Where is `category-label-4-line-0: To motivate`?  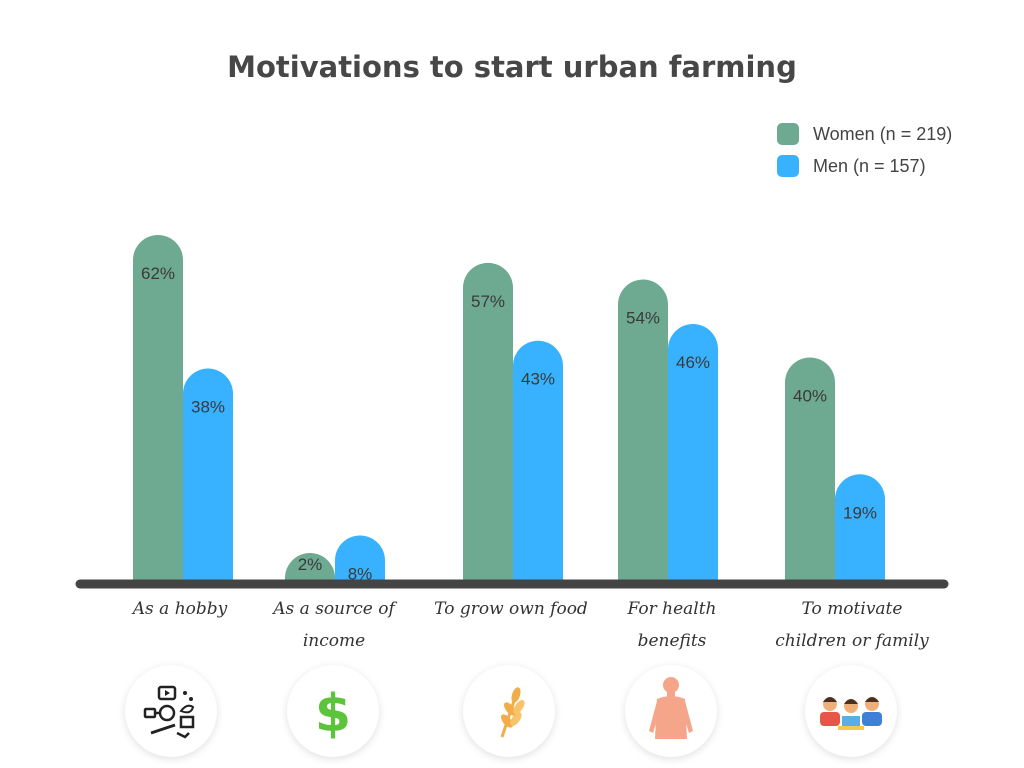
category-label-4-line-0: To motivate is located at coordinates (852, 609).